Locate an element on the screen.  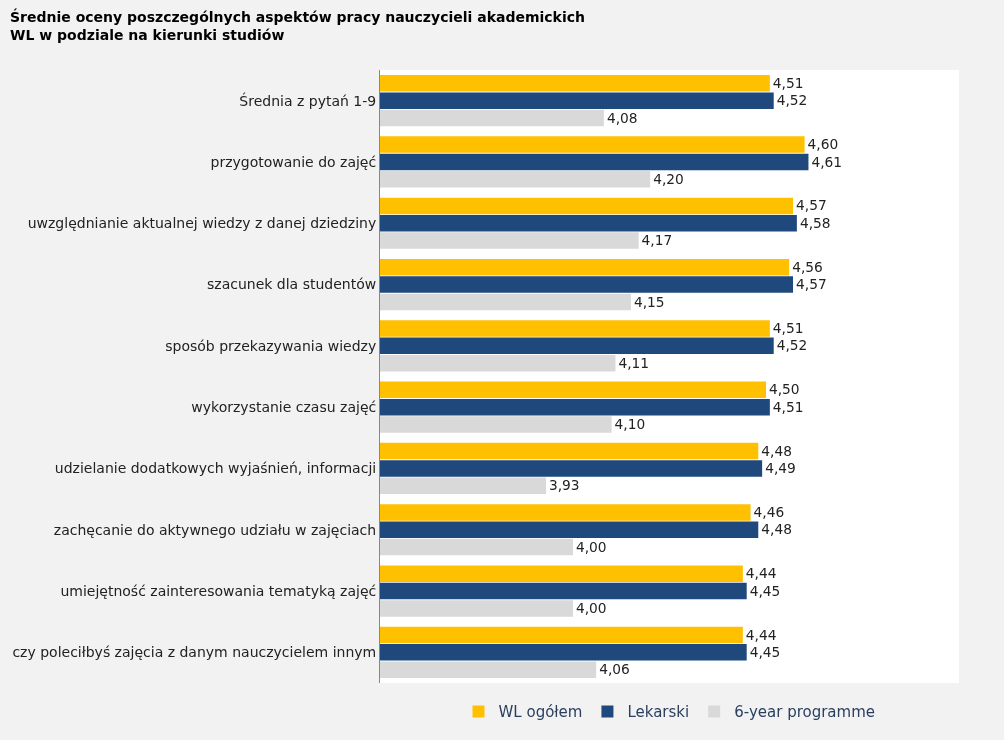
data-label: 4,10 is located at coordinates (630, 424).